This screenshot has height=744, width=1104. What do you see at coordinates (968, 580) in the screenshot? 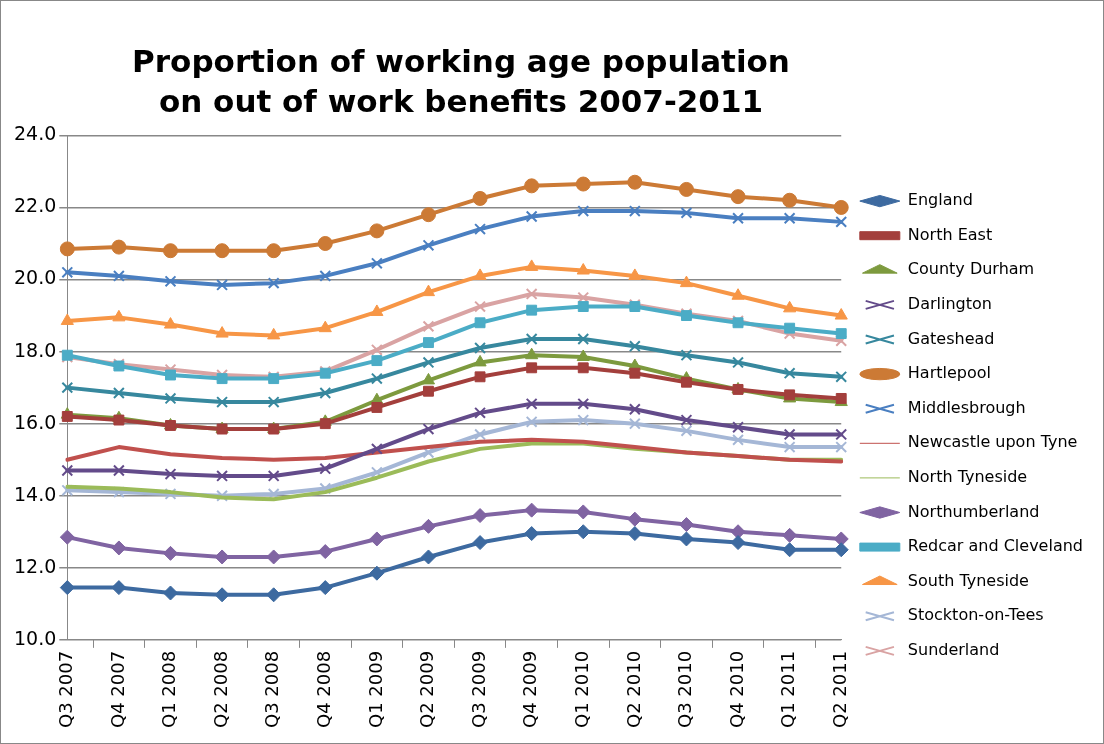
I see `legend-label: South Tyneside` at bounding box center [968, 580].